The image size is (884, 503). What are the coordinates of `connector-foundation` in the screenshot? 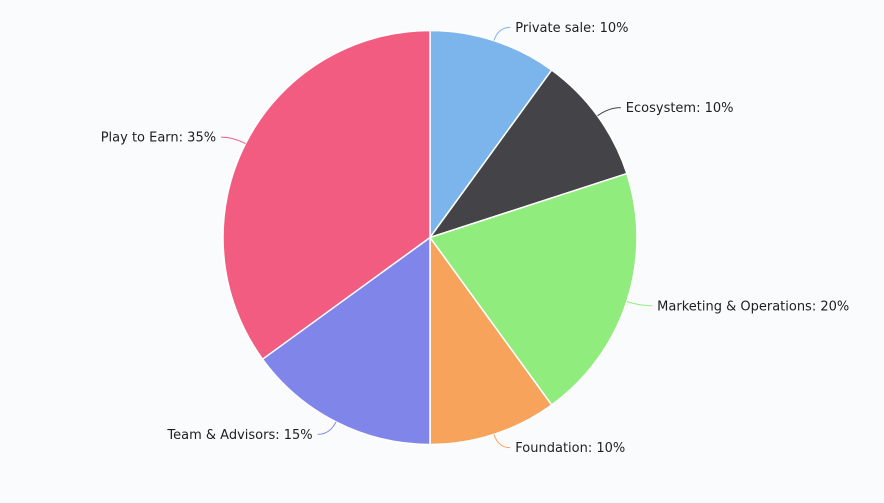 It's located at (502, 441).